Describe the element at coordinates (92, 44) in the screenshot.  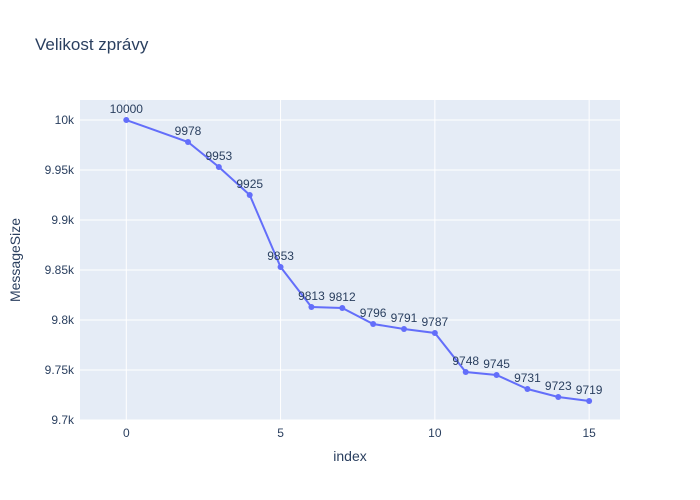
I see `chart-title: Velikost zprávy` at that location.